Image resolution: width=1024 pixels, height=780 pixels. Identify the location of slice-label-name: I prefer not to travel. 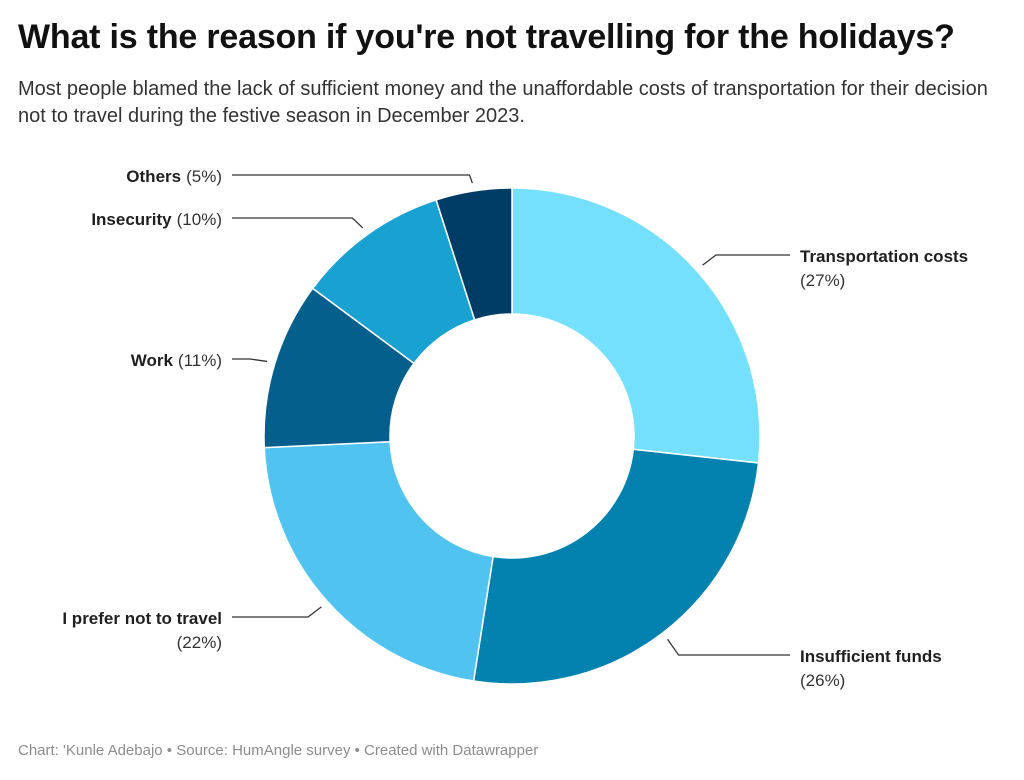
(142, 618).